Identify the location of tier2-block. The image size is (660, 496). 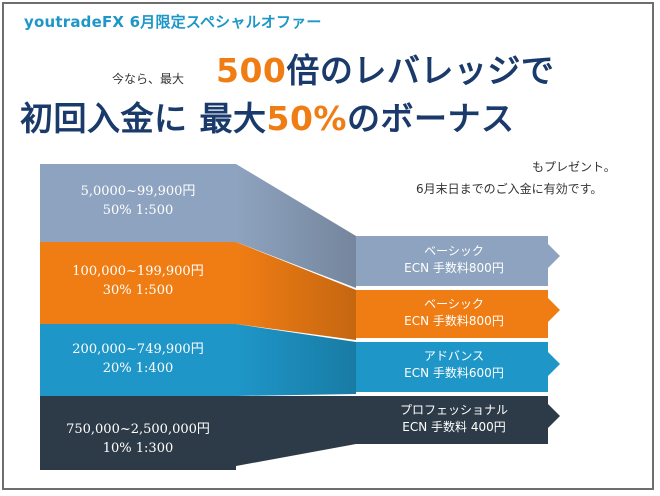
(138, 283).